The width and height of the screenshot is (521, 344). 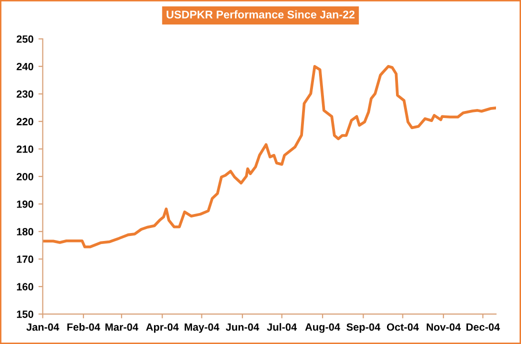 I want to click on x-tick-label: Jan-04, so click(x=43, y=327).